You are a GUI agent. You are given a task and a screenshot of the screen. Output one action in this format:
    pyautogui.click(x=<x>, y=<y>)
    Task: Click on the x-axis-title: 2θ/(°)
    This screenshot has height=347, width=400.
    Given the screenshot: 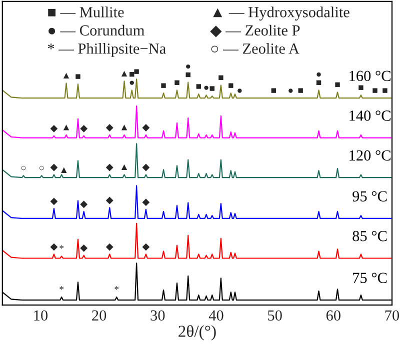 What is the action you would take?
    pyautogui.click(x=197, y=332)
    